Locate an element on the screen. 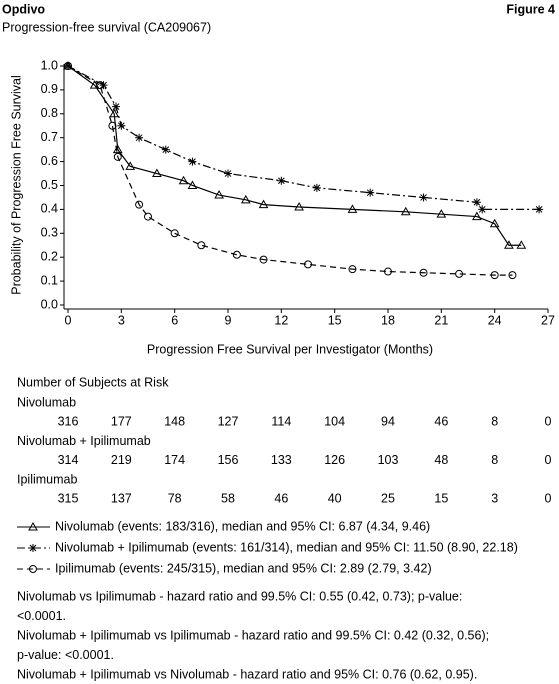  risk-count: 177 is located at coordinates (121, 421).